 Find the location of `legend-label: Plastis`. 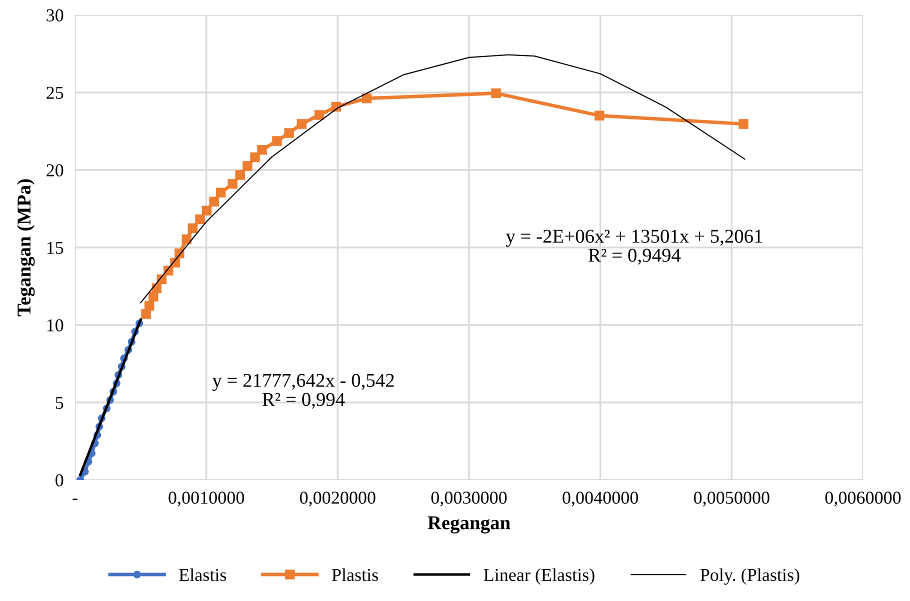

legend-label: Plastis is located at coordinates (355, 575).